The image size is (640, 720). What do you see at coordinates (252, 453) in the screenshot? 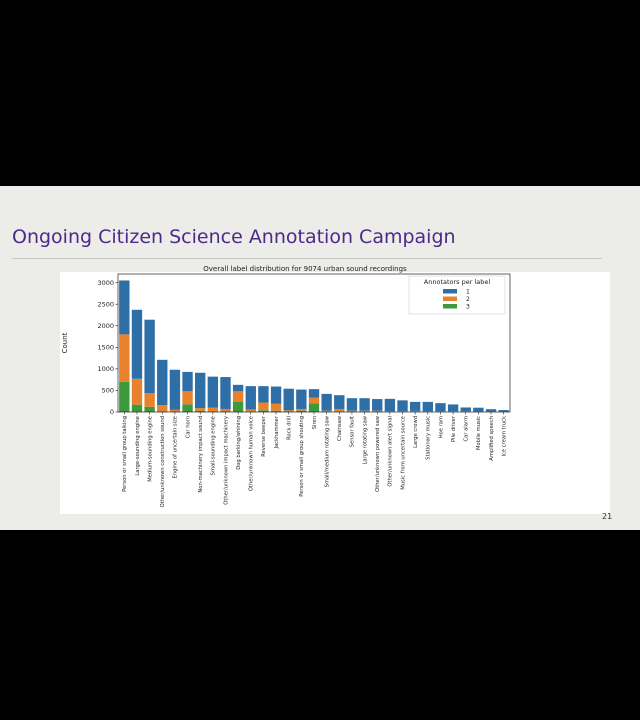
I see `x-tick-label: Other/unknown human voice` at bounding box center [252, 453].